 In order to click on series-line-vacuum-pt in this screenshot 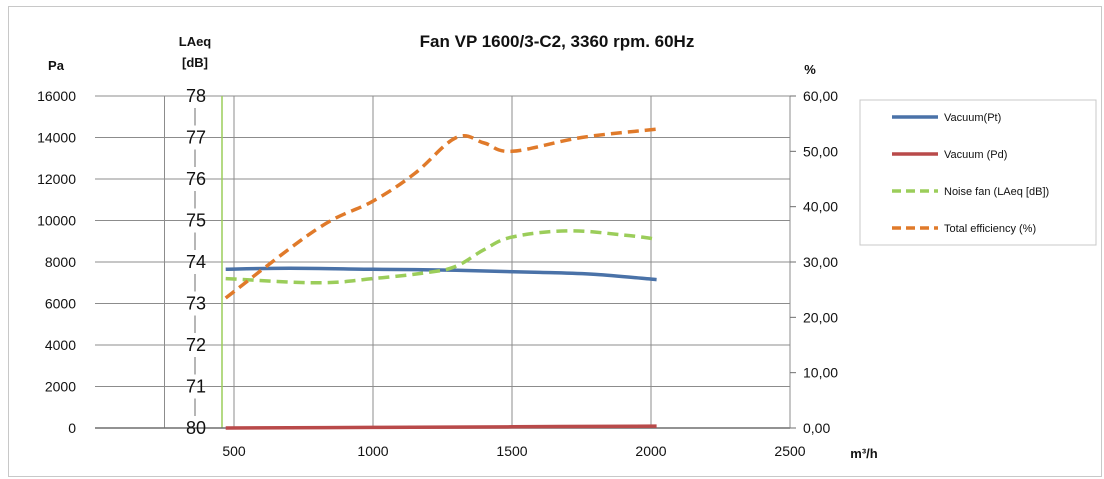, I will do `click(441, 274)`.